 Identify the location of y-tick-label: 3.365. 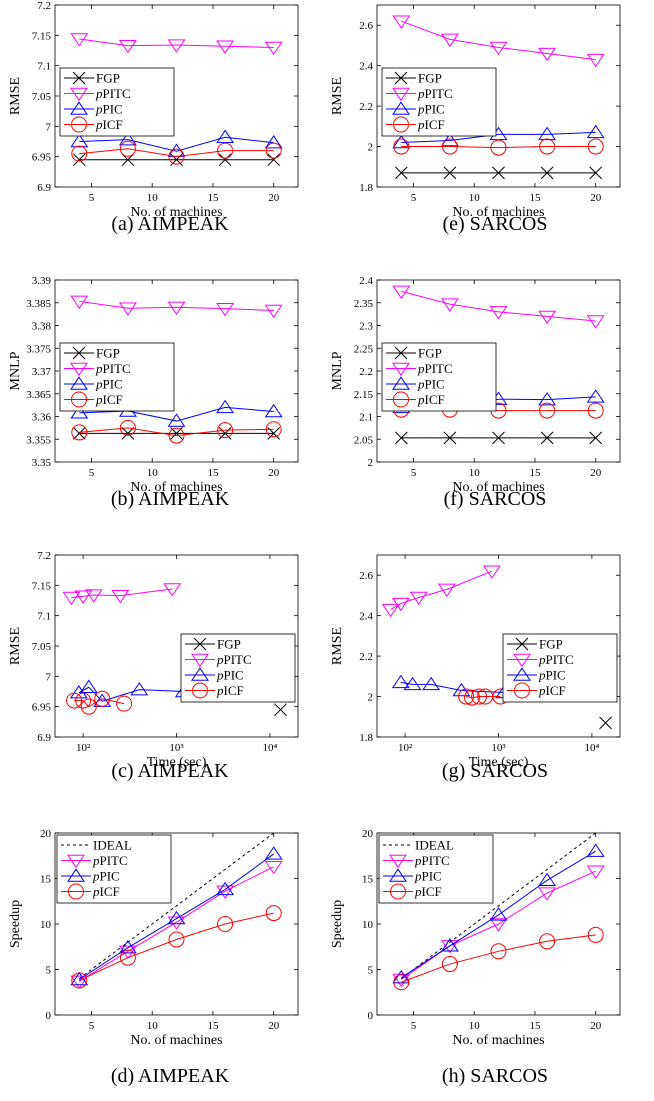
(38, 395).